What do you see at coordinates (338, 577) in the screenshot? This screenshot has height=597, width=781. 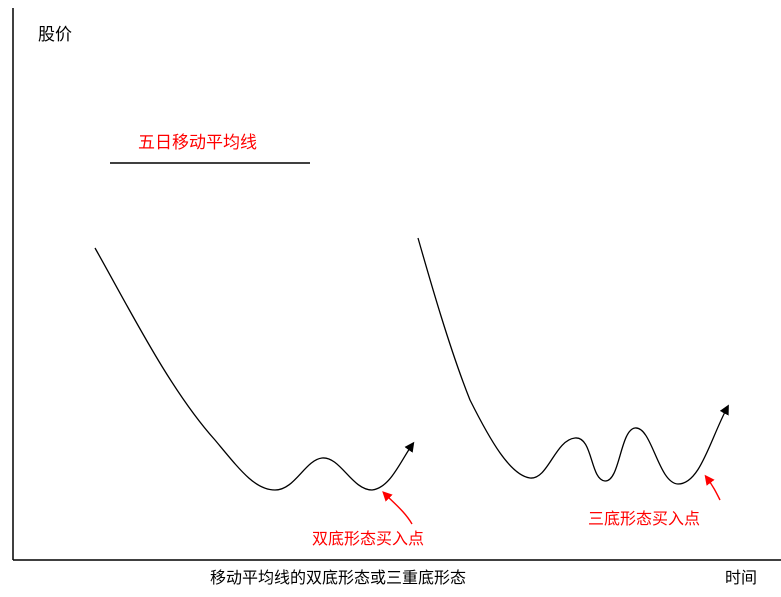 I see `caption: 移动平均线的双底形态或三重底形态` at bounding box center [338, 577].